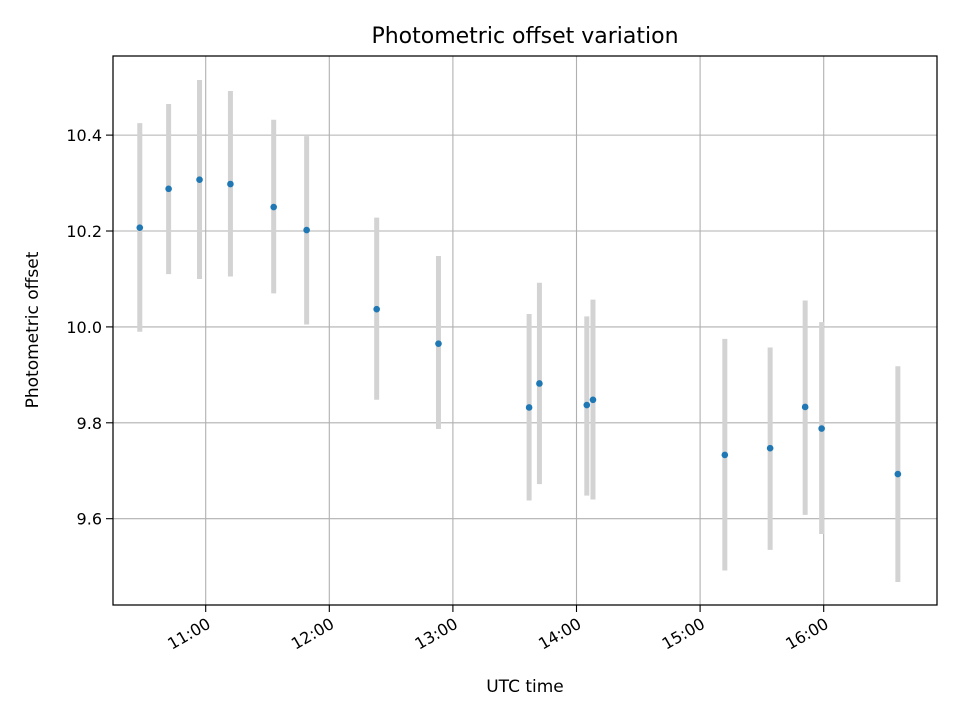 This screenshot has width=960, height=720. I want to click on chart-title: Photometric offset variation, so click(524, 36).